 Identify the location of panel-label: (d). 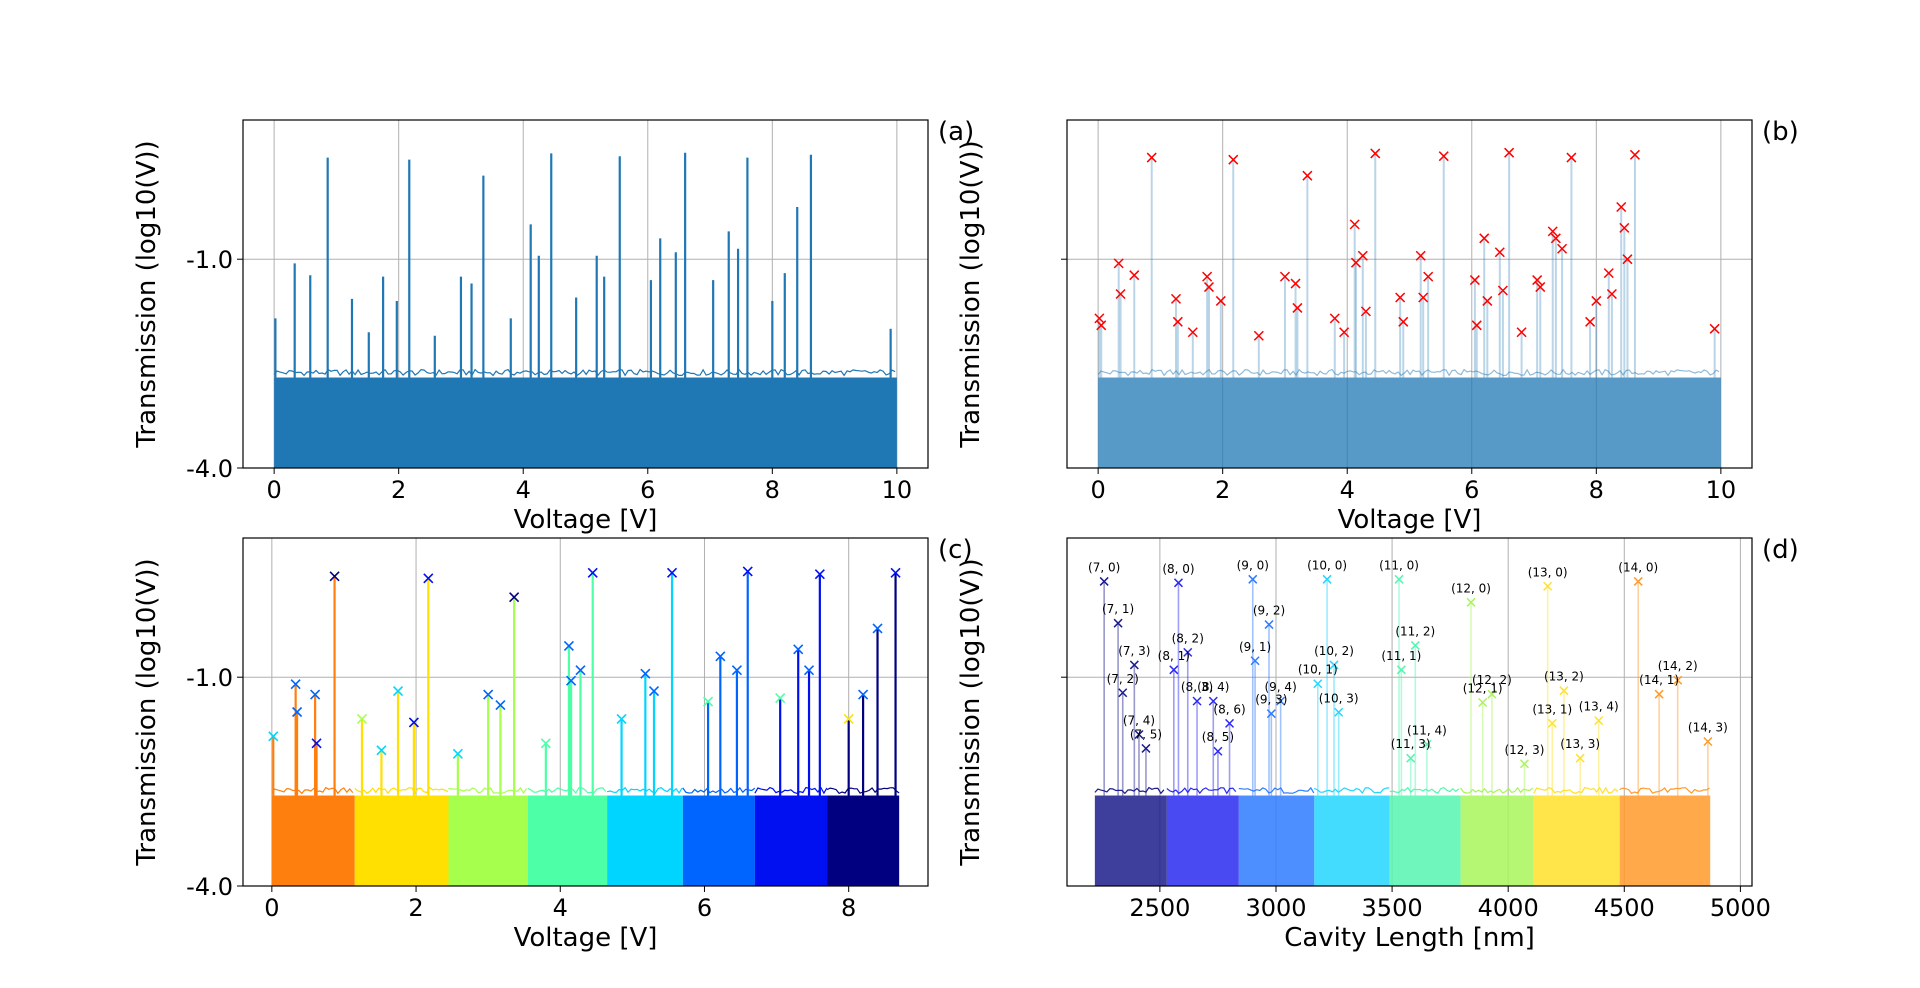
(1780, 550).